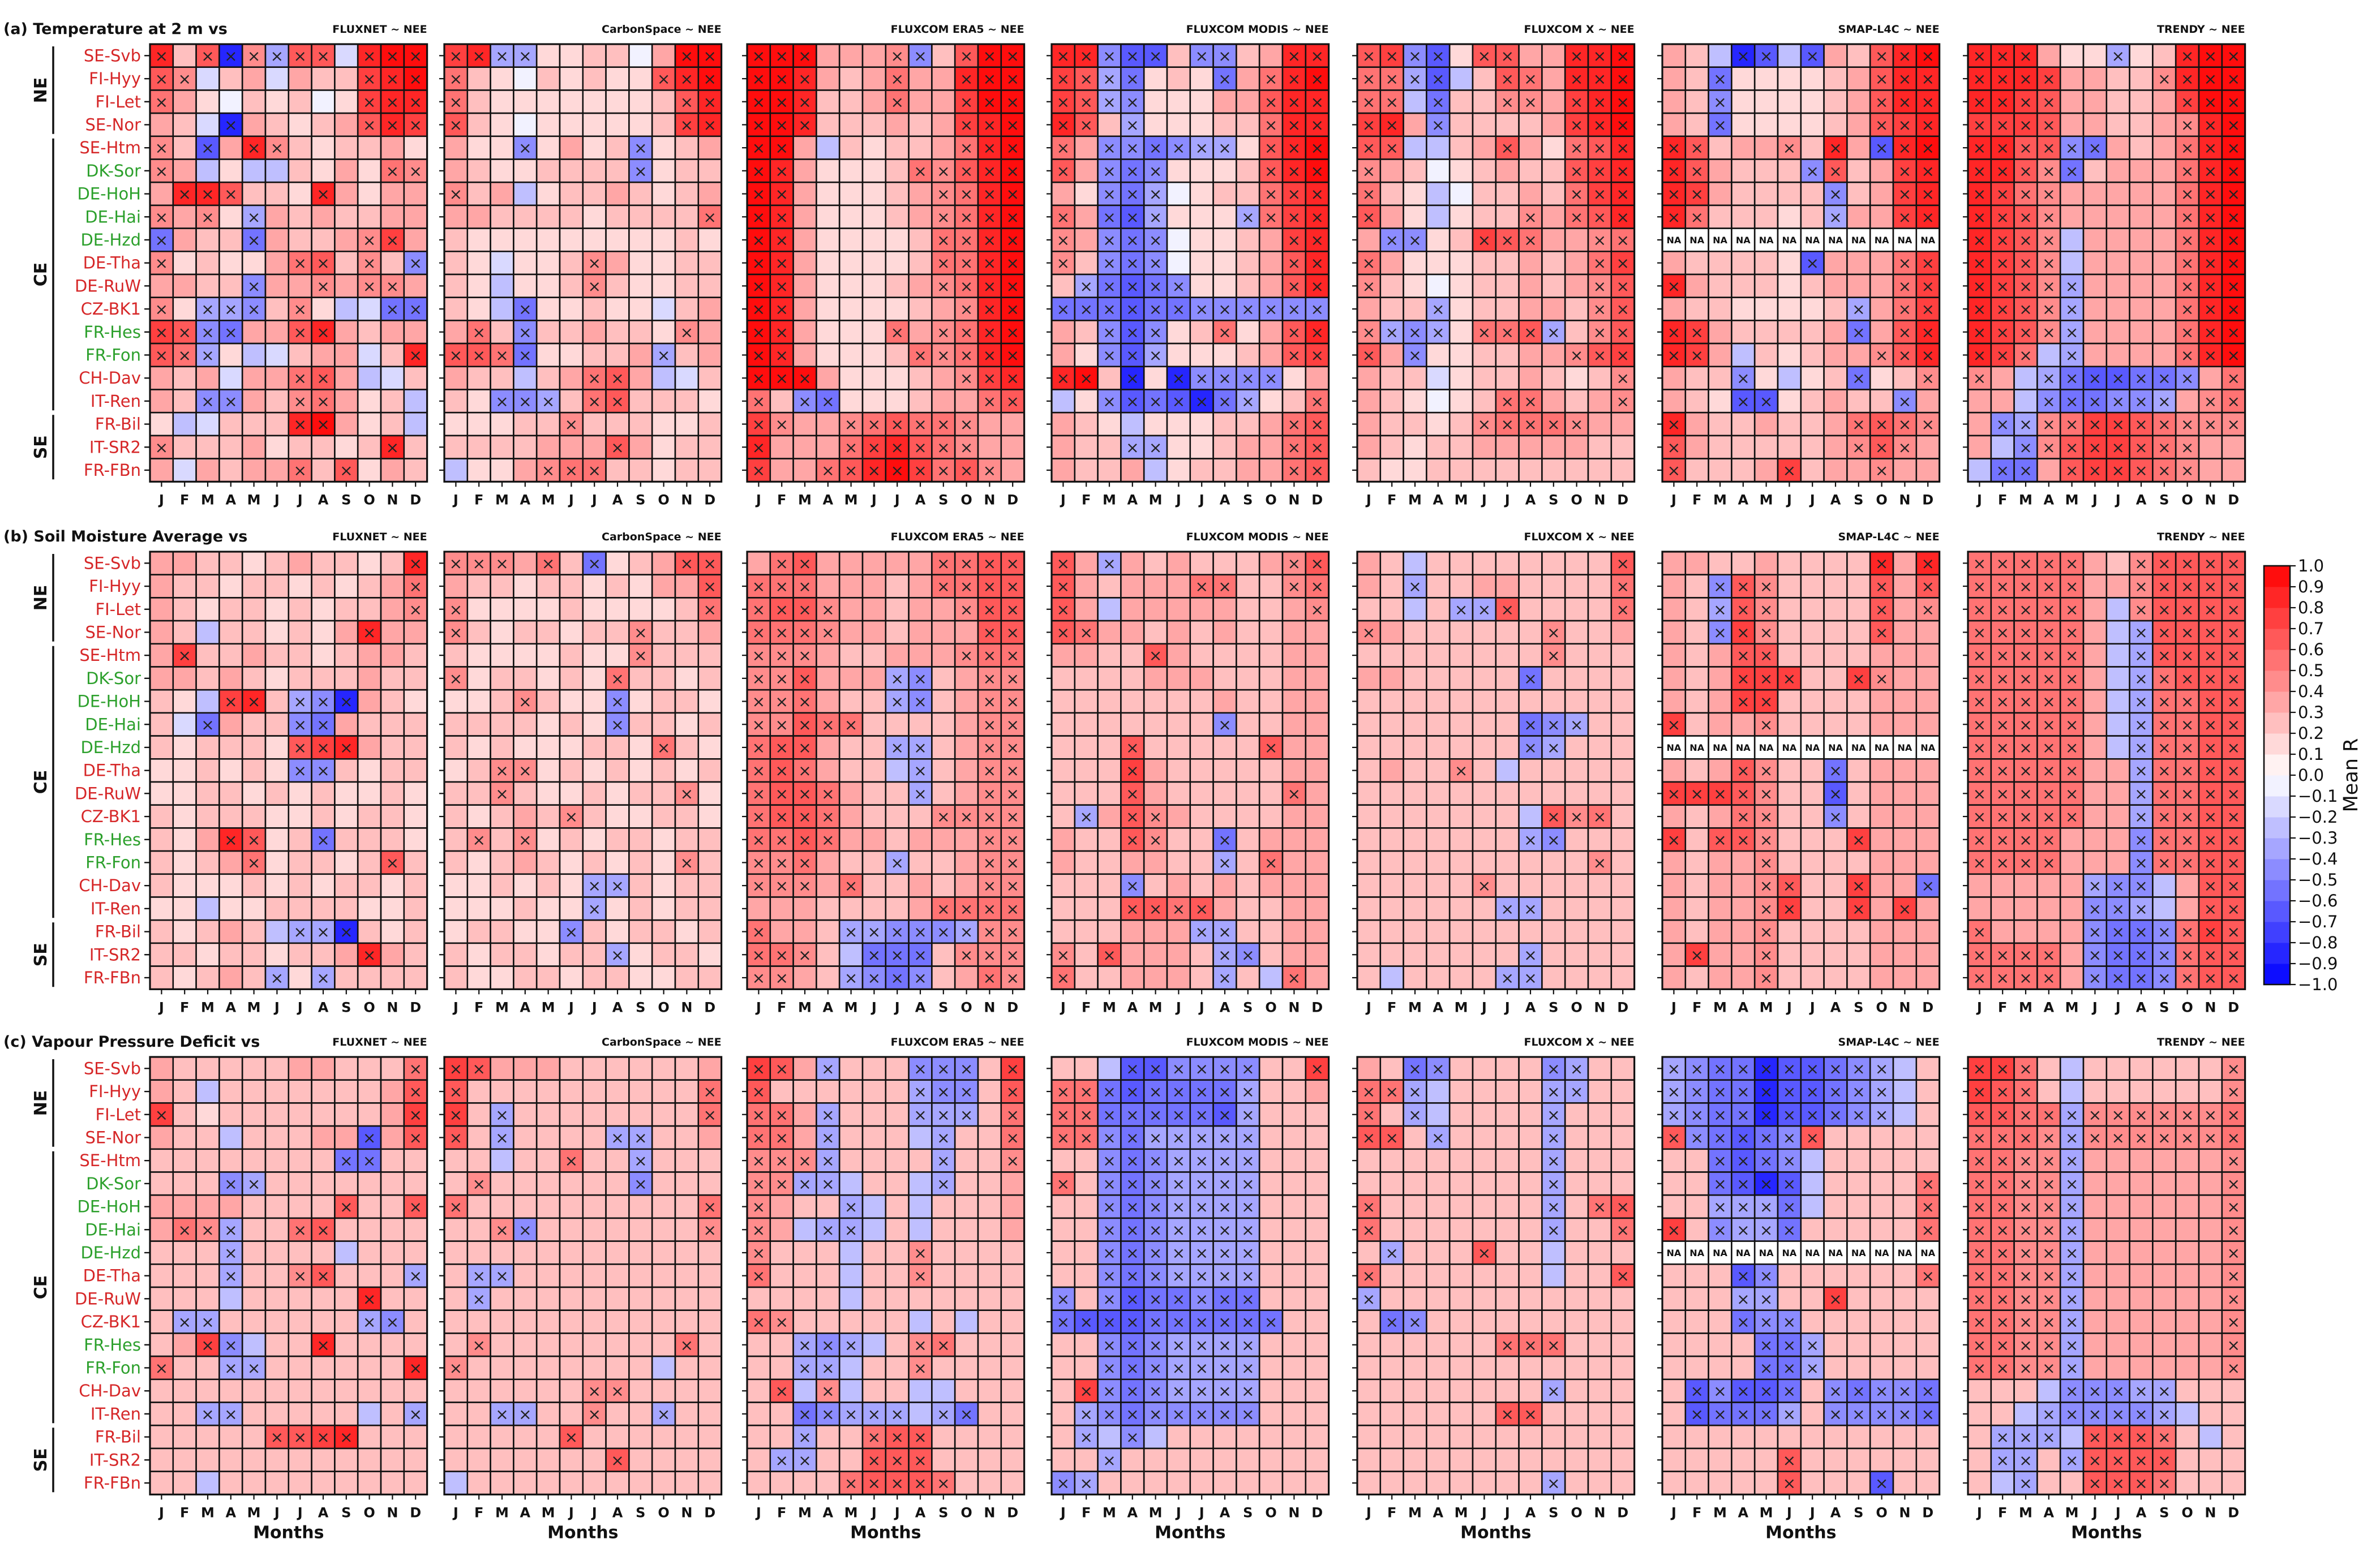 This screenshot has height=1556, width=2380. Describe the element at coordinates (369, 500) in the screenshot. I see `month-label: O` at that location.